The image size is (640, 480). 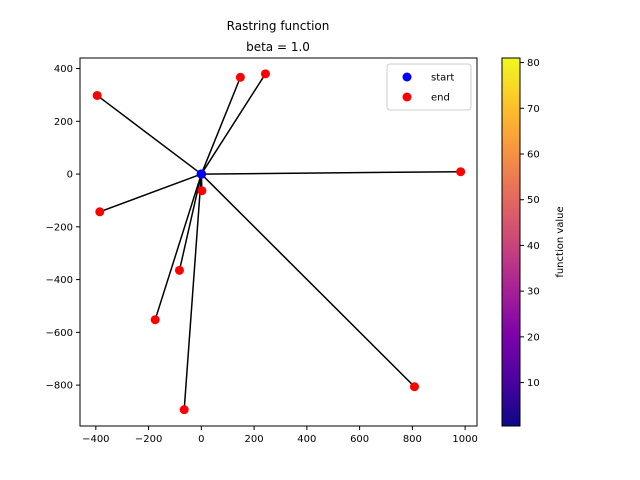 What do you see at coordinates (533, 337) in the screenshot?
I see `colorbar-tick-label: 20` at bounding box center [533, 337].